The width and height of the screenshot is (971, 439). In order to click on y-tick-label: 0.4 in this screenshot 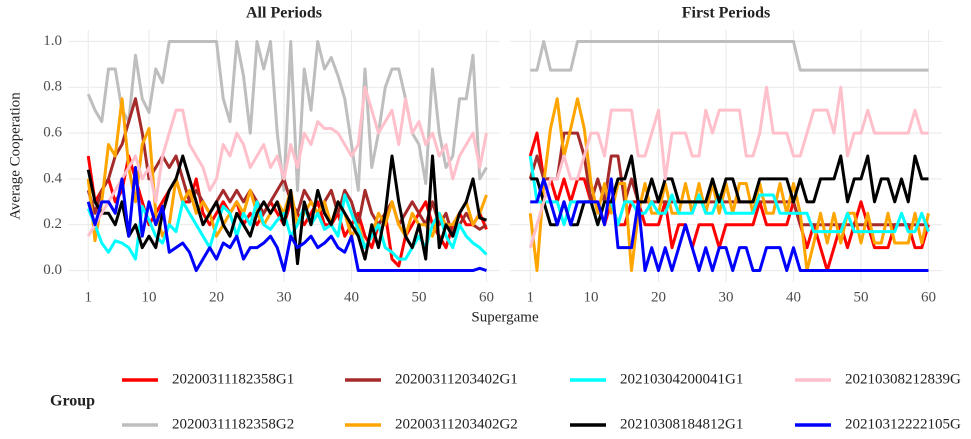, I will do `click(52, 178)`.